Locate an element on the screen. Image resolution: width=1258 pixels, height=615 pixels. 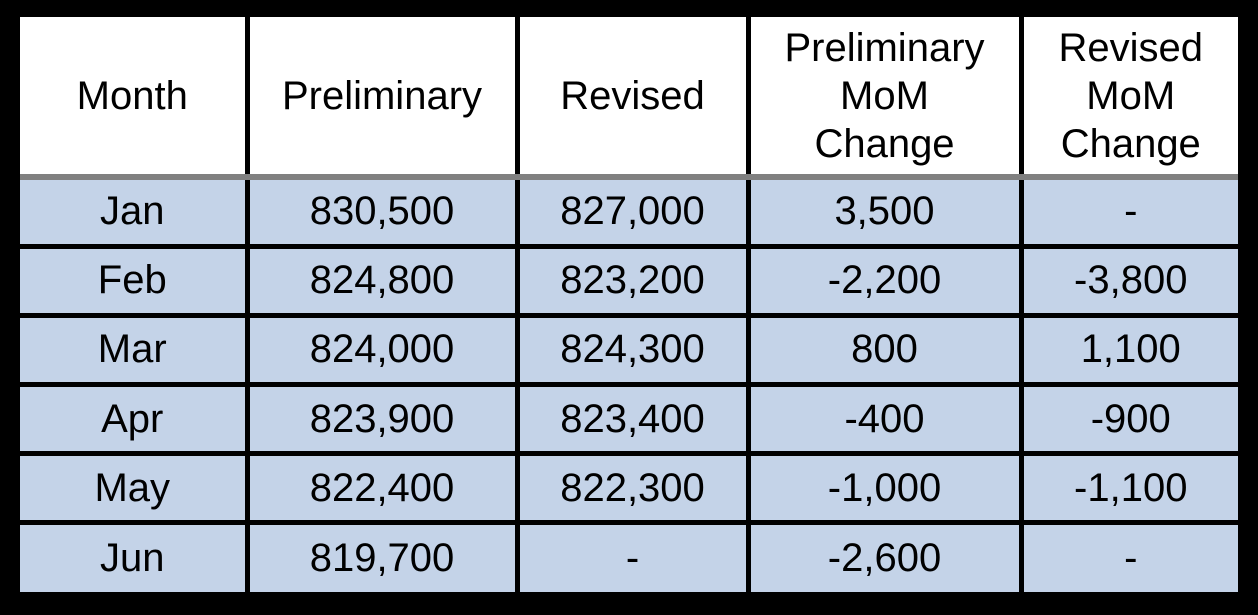
cell-month: Apr is located at coordinates (133, 417).